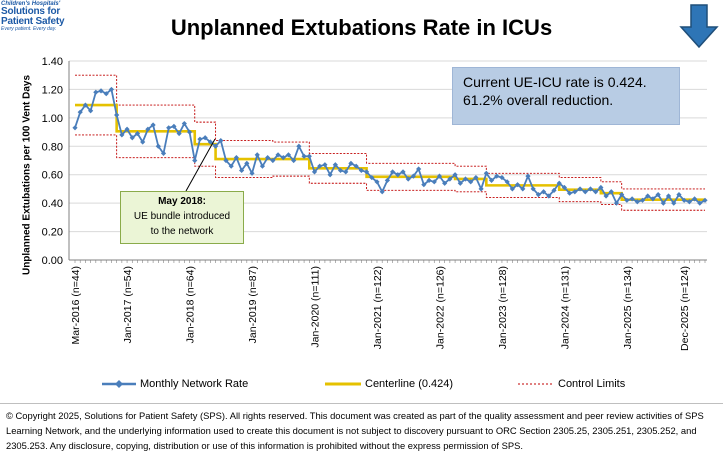  Describe the element at coordinates (29, 29) in the screenshot. I see `logo-tagline: Every patient. Every day.` at that location.